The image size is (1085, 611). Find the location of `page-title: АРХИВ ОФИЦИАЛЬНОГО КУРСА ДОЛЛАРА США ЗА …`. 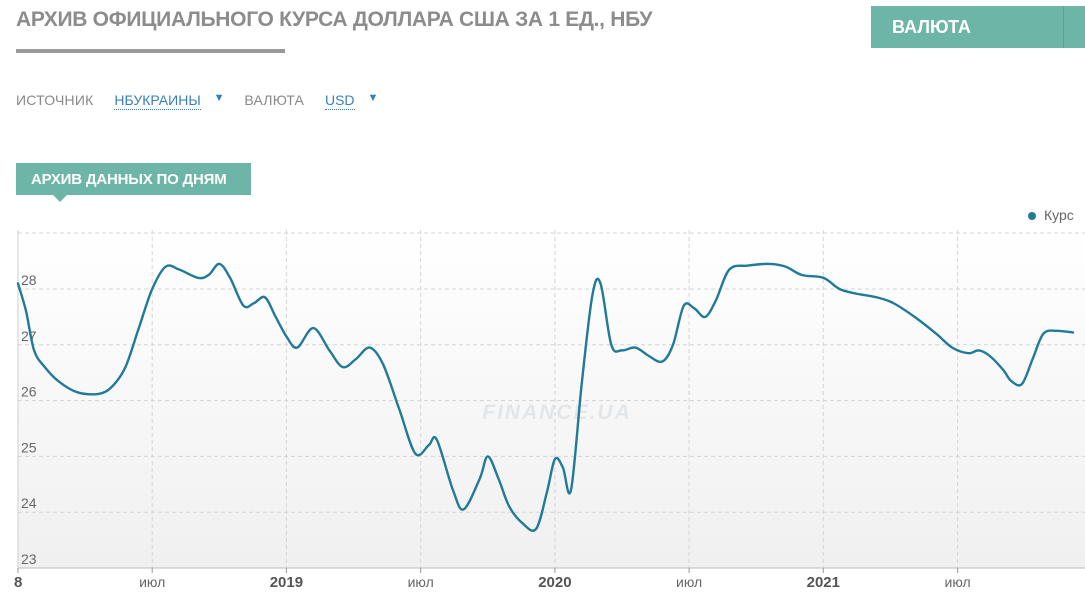

page-title: АРХИВ ОФИЦИАЛЬНОГО КУРСА ДОЛЛАРА США ЗА … is located at coordinates (334, 19).